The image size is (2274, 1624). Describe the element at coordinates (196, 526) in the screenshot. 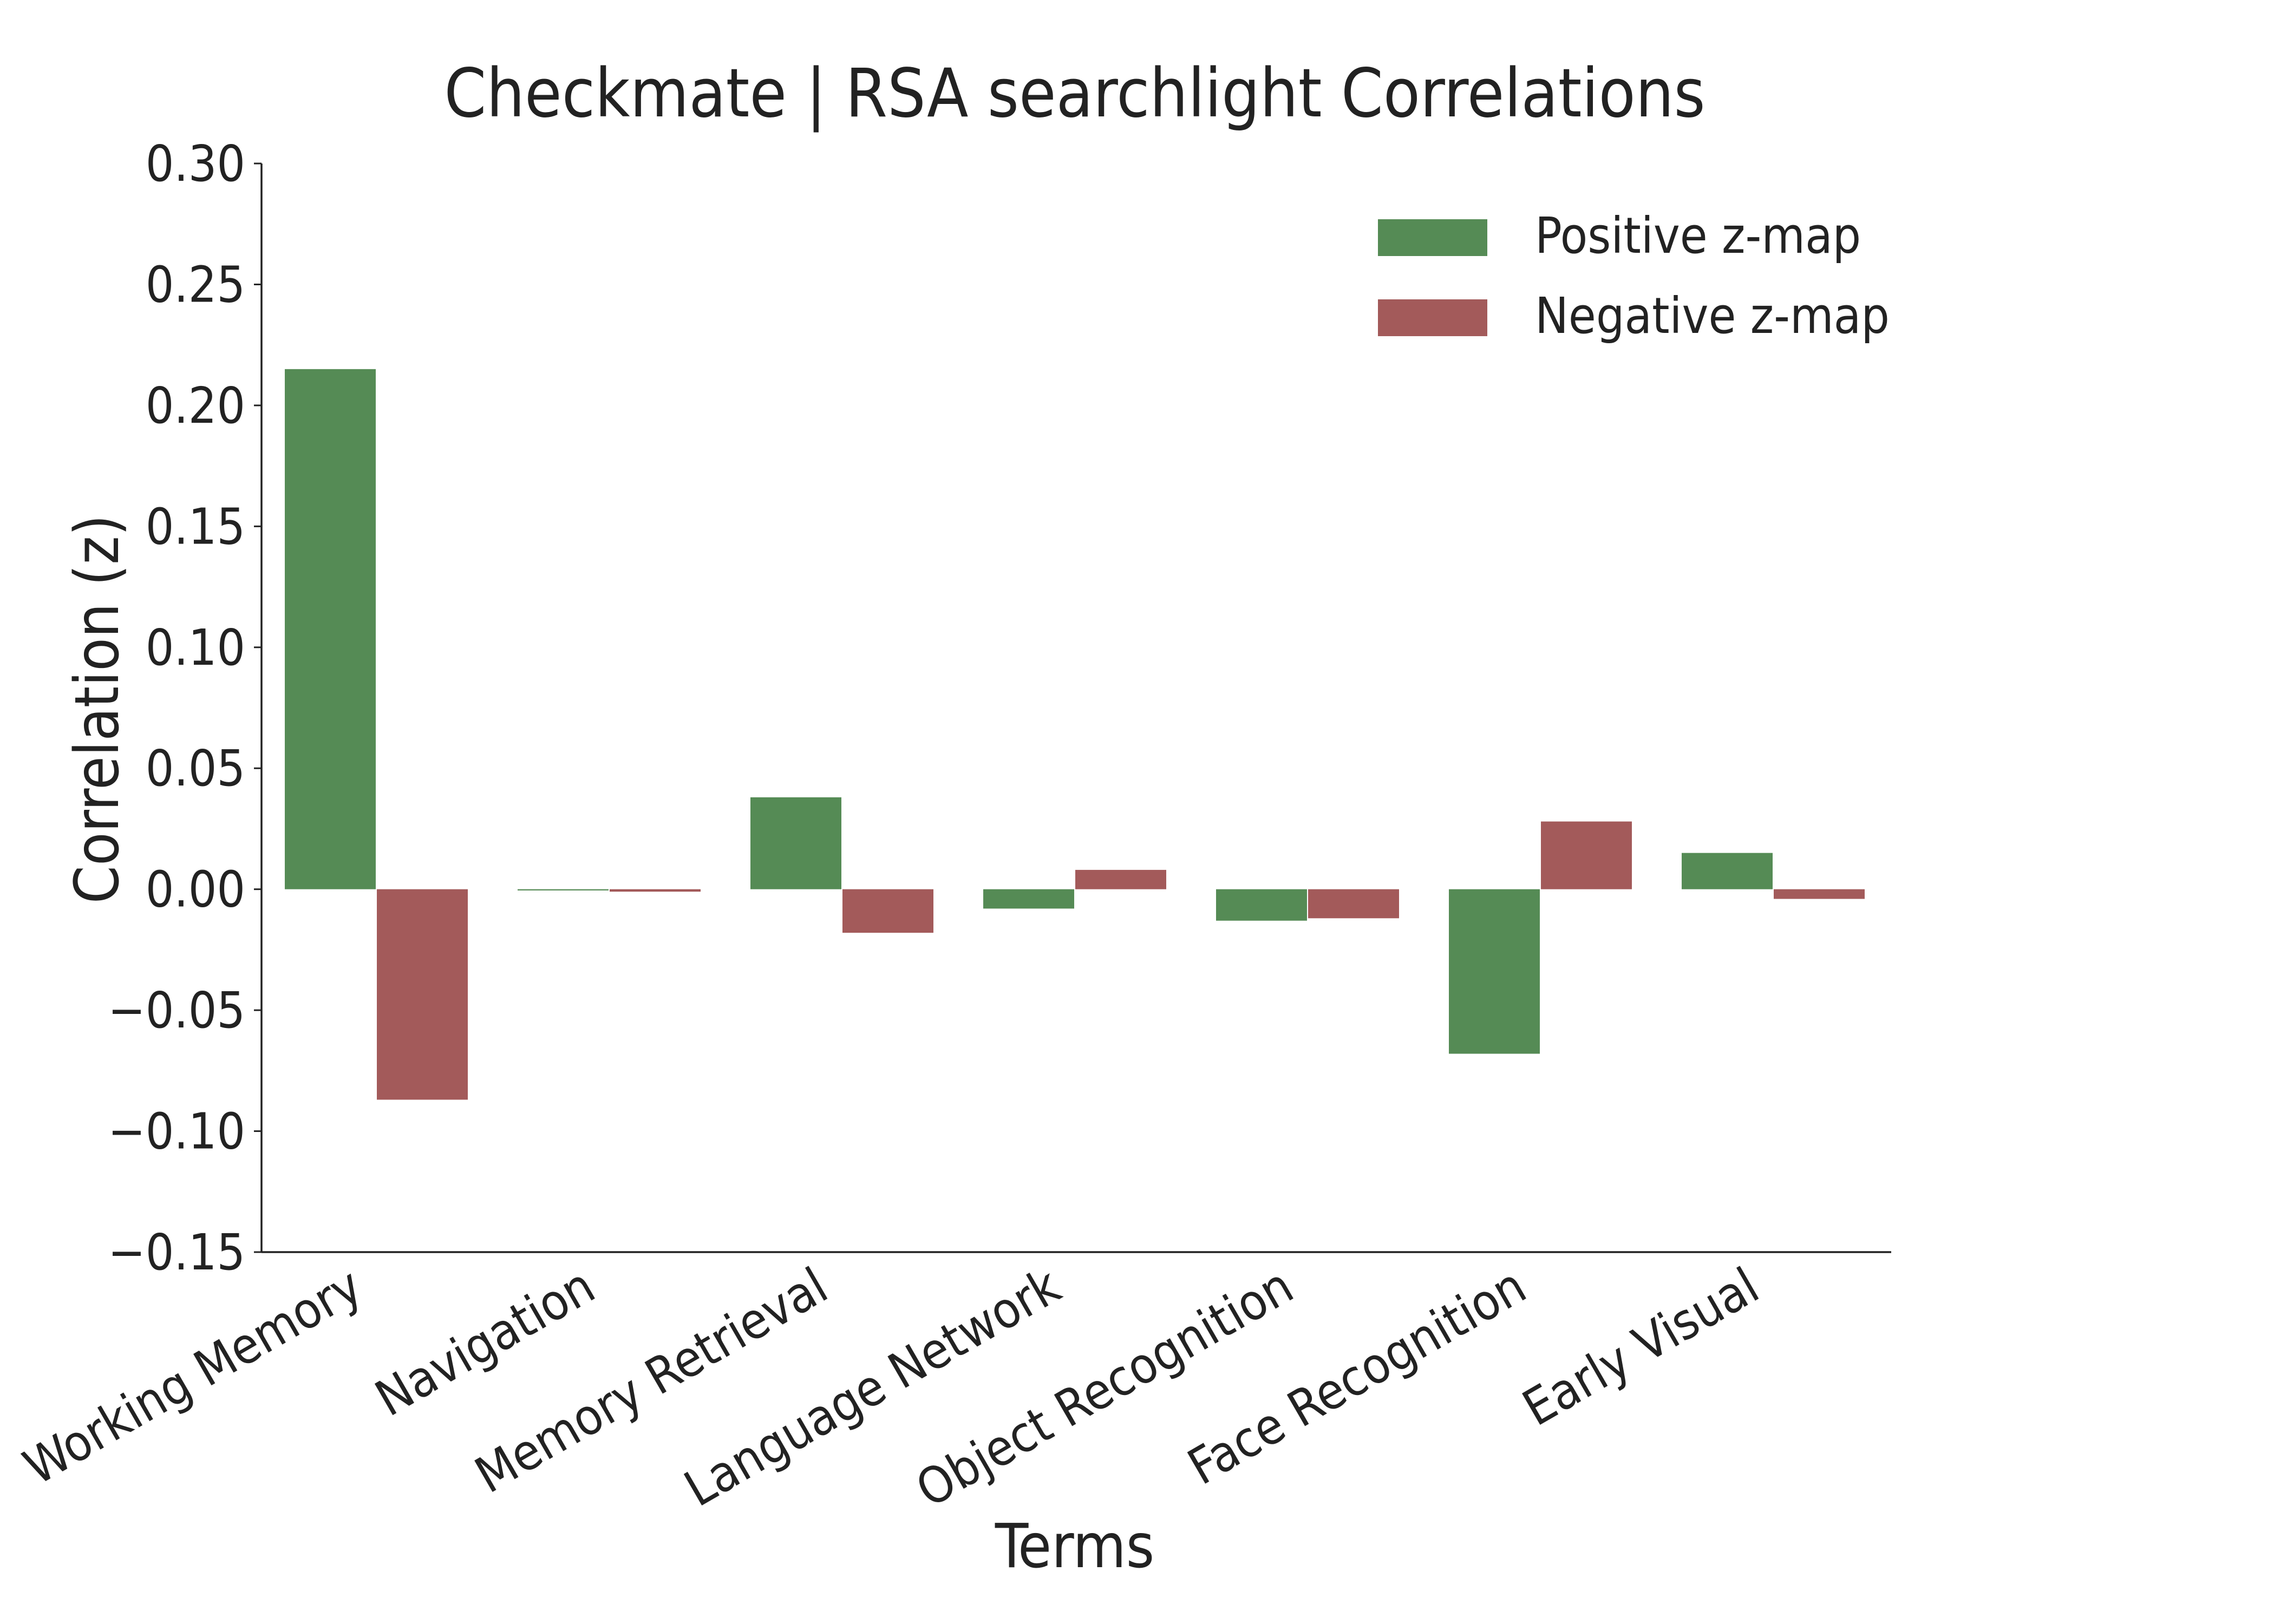

I see `y-tick-label: 0.15` at that location.